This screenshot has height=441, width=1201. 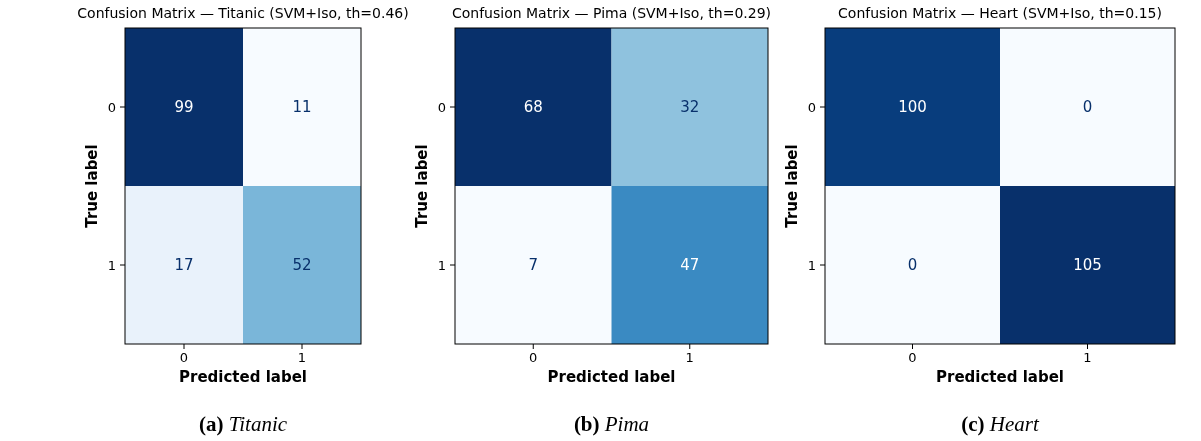 What do you see at coordinates (1087, 265) in the screenshot?
I see `data-label: 105` at bounding box center [1087, 265].